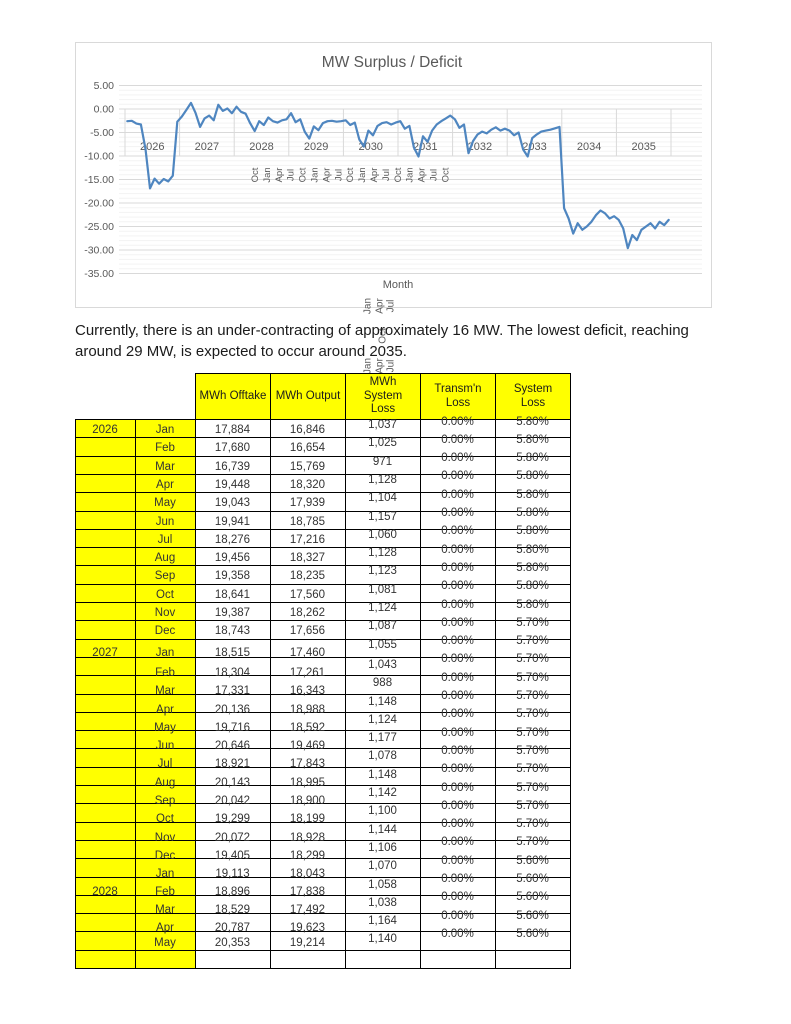 The image size is (791, 1024). I want to click on cell-mwh-offtake: 19,387, so click(232, 613).